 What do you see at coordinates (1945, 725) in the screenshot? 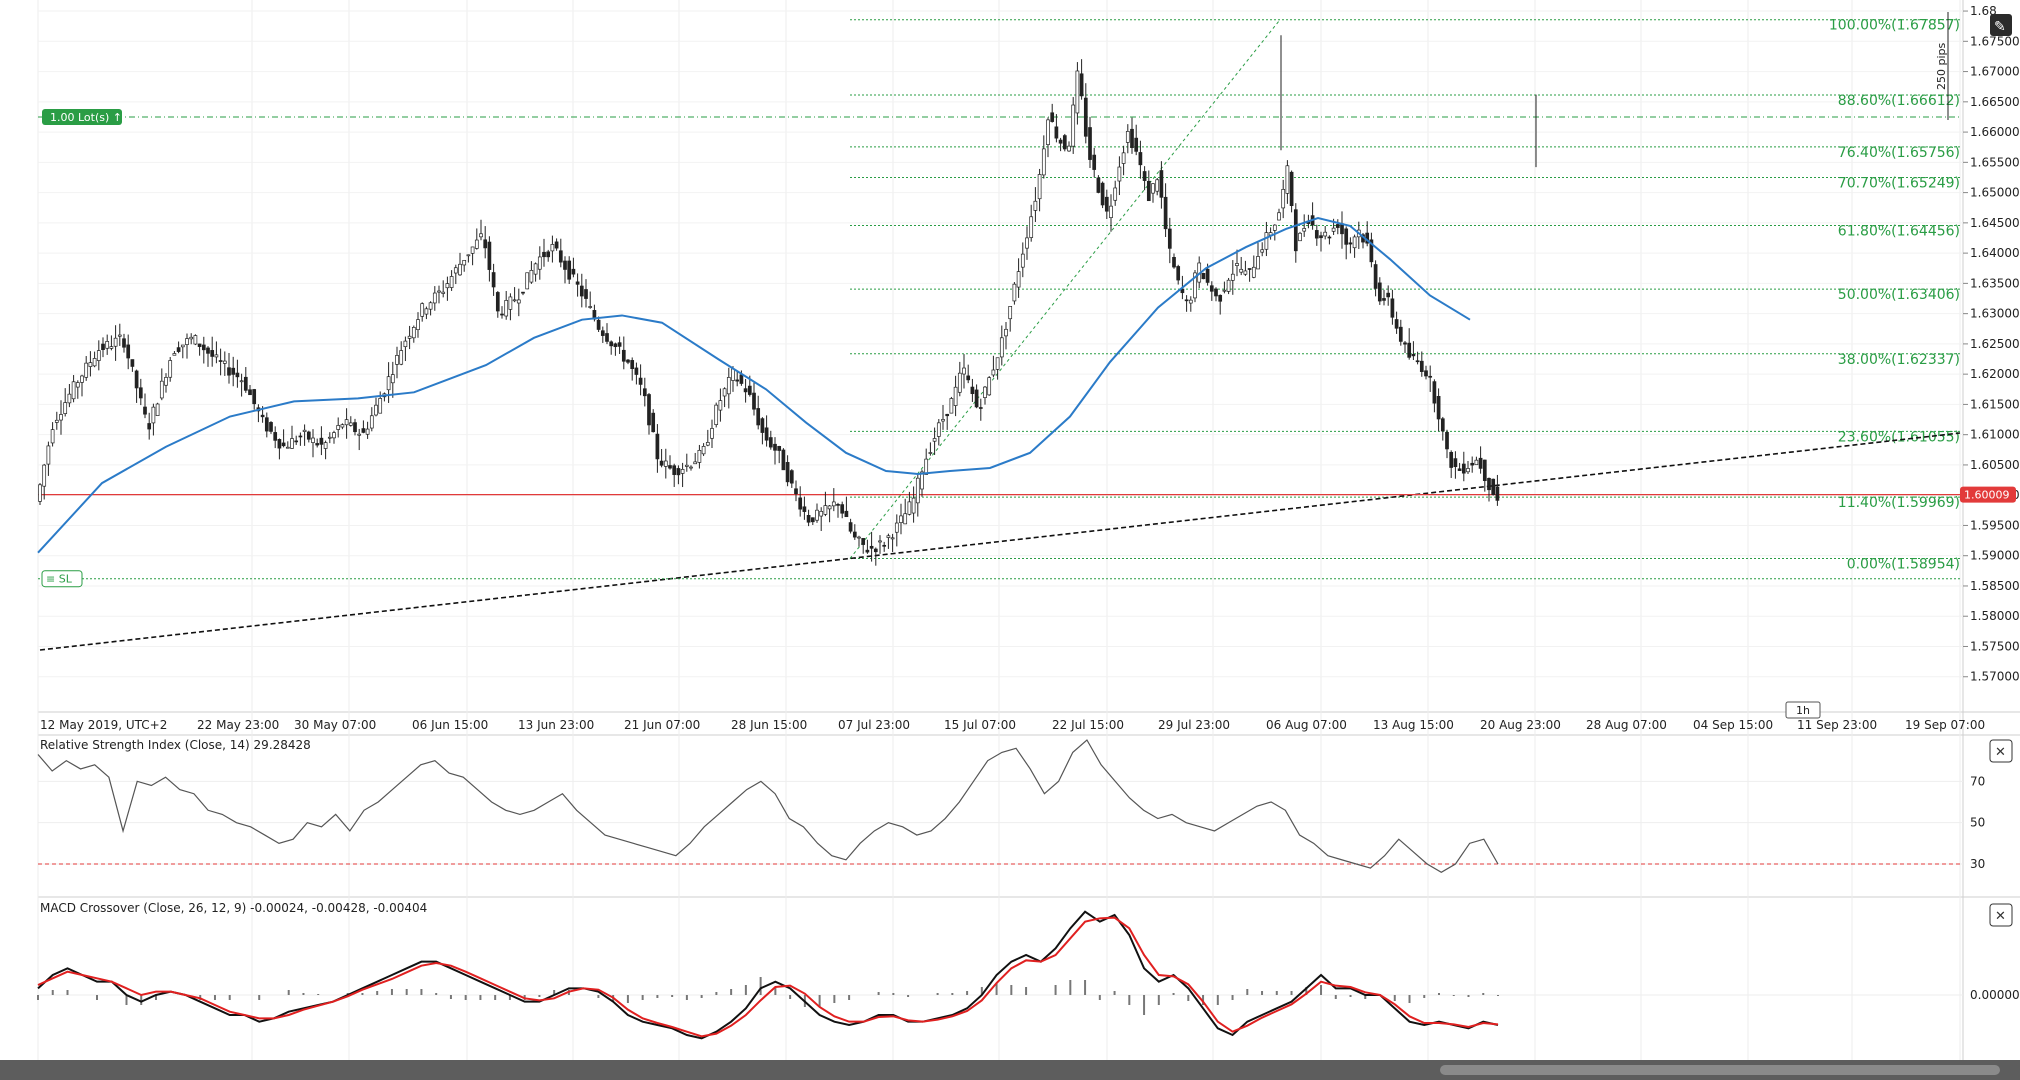
I see `time-axis-label: 19 Sep 07:00` at bounding box center [1945, 725].